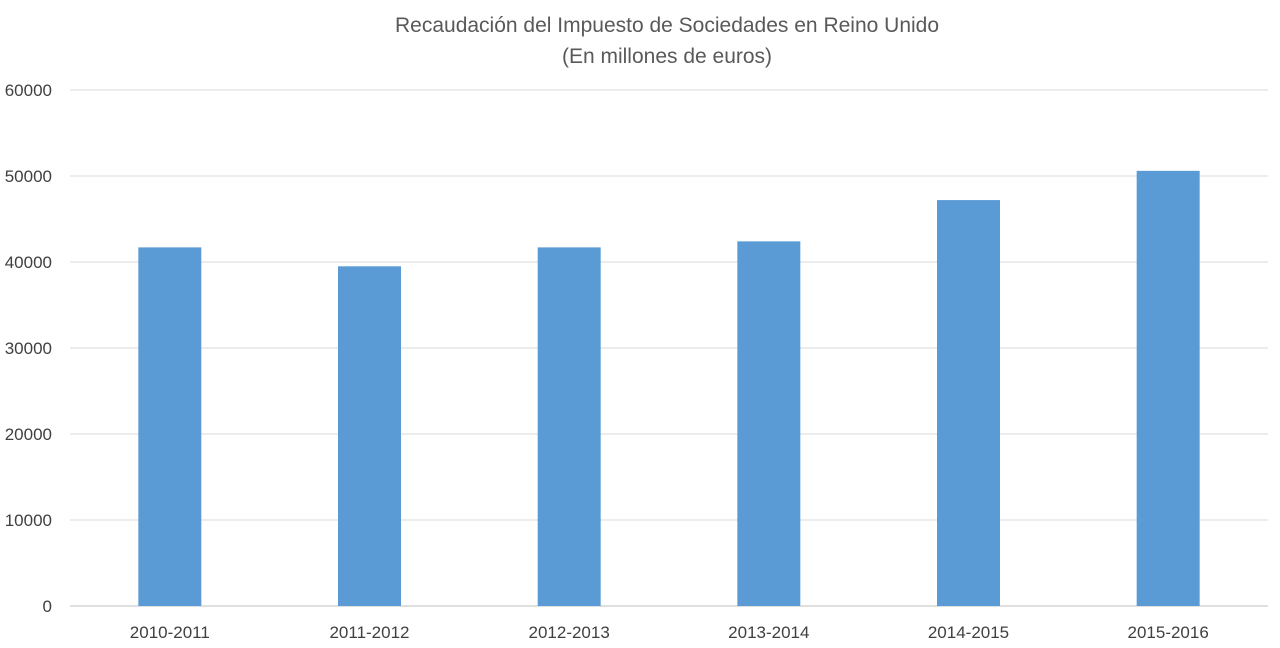  What do you see at coordinates (170, 632) in the screenshot?
I see `x-tick-label: 2010-2011` at bounding box center [170, 632].